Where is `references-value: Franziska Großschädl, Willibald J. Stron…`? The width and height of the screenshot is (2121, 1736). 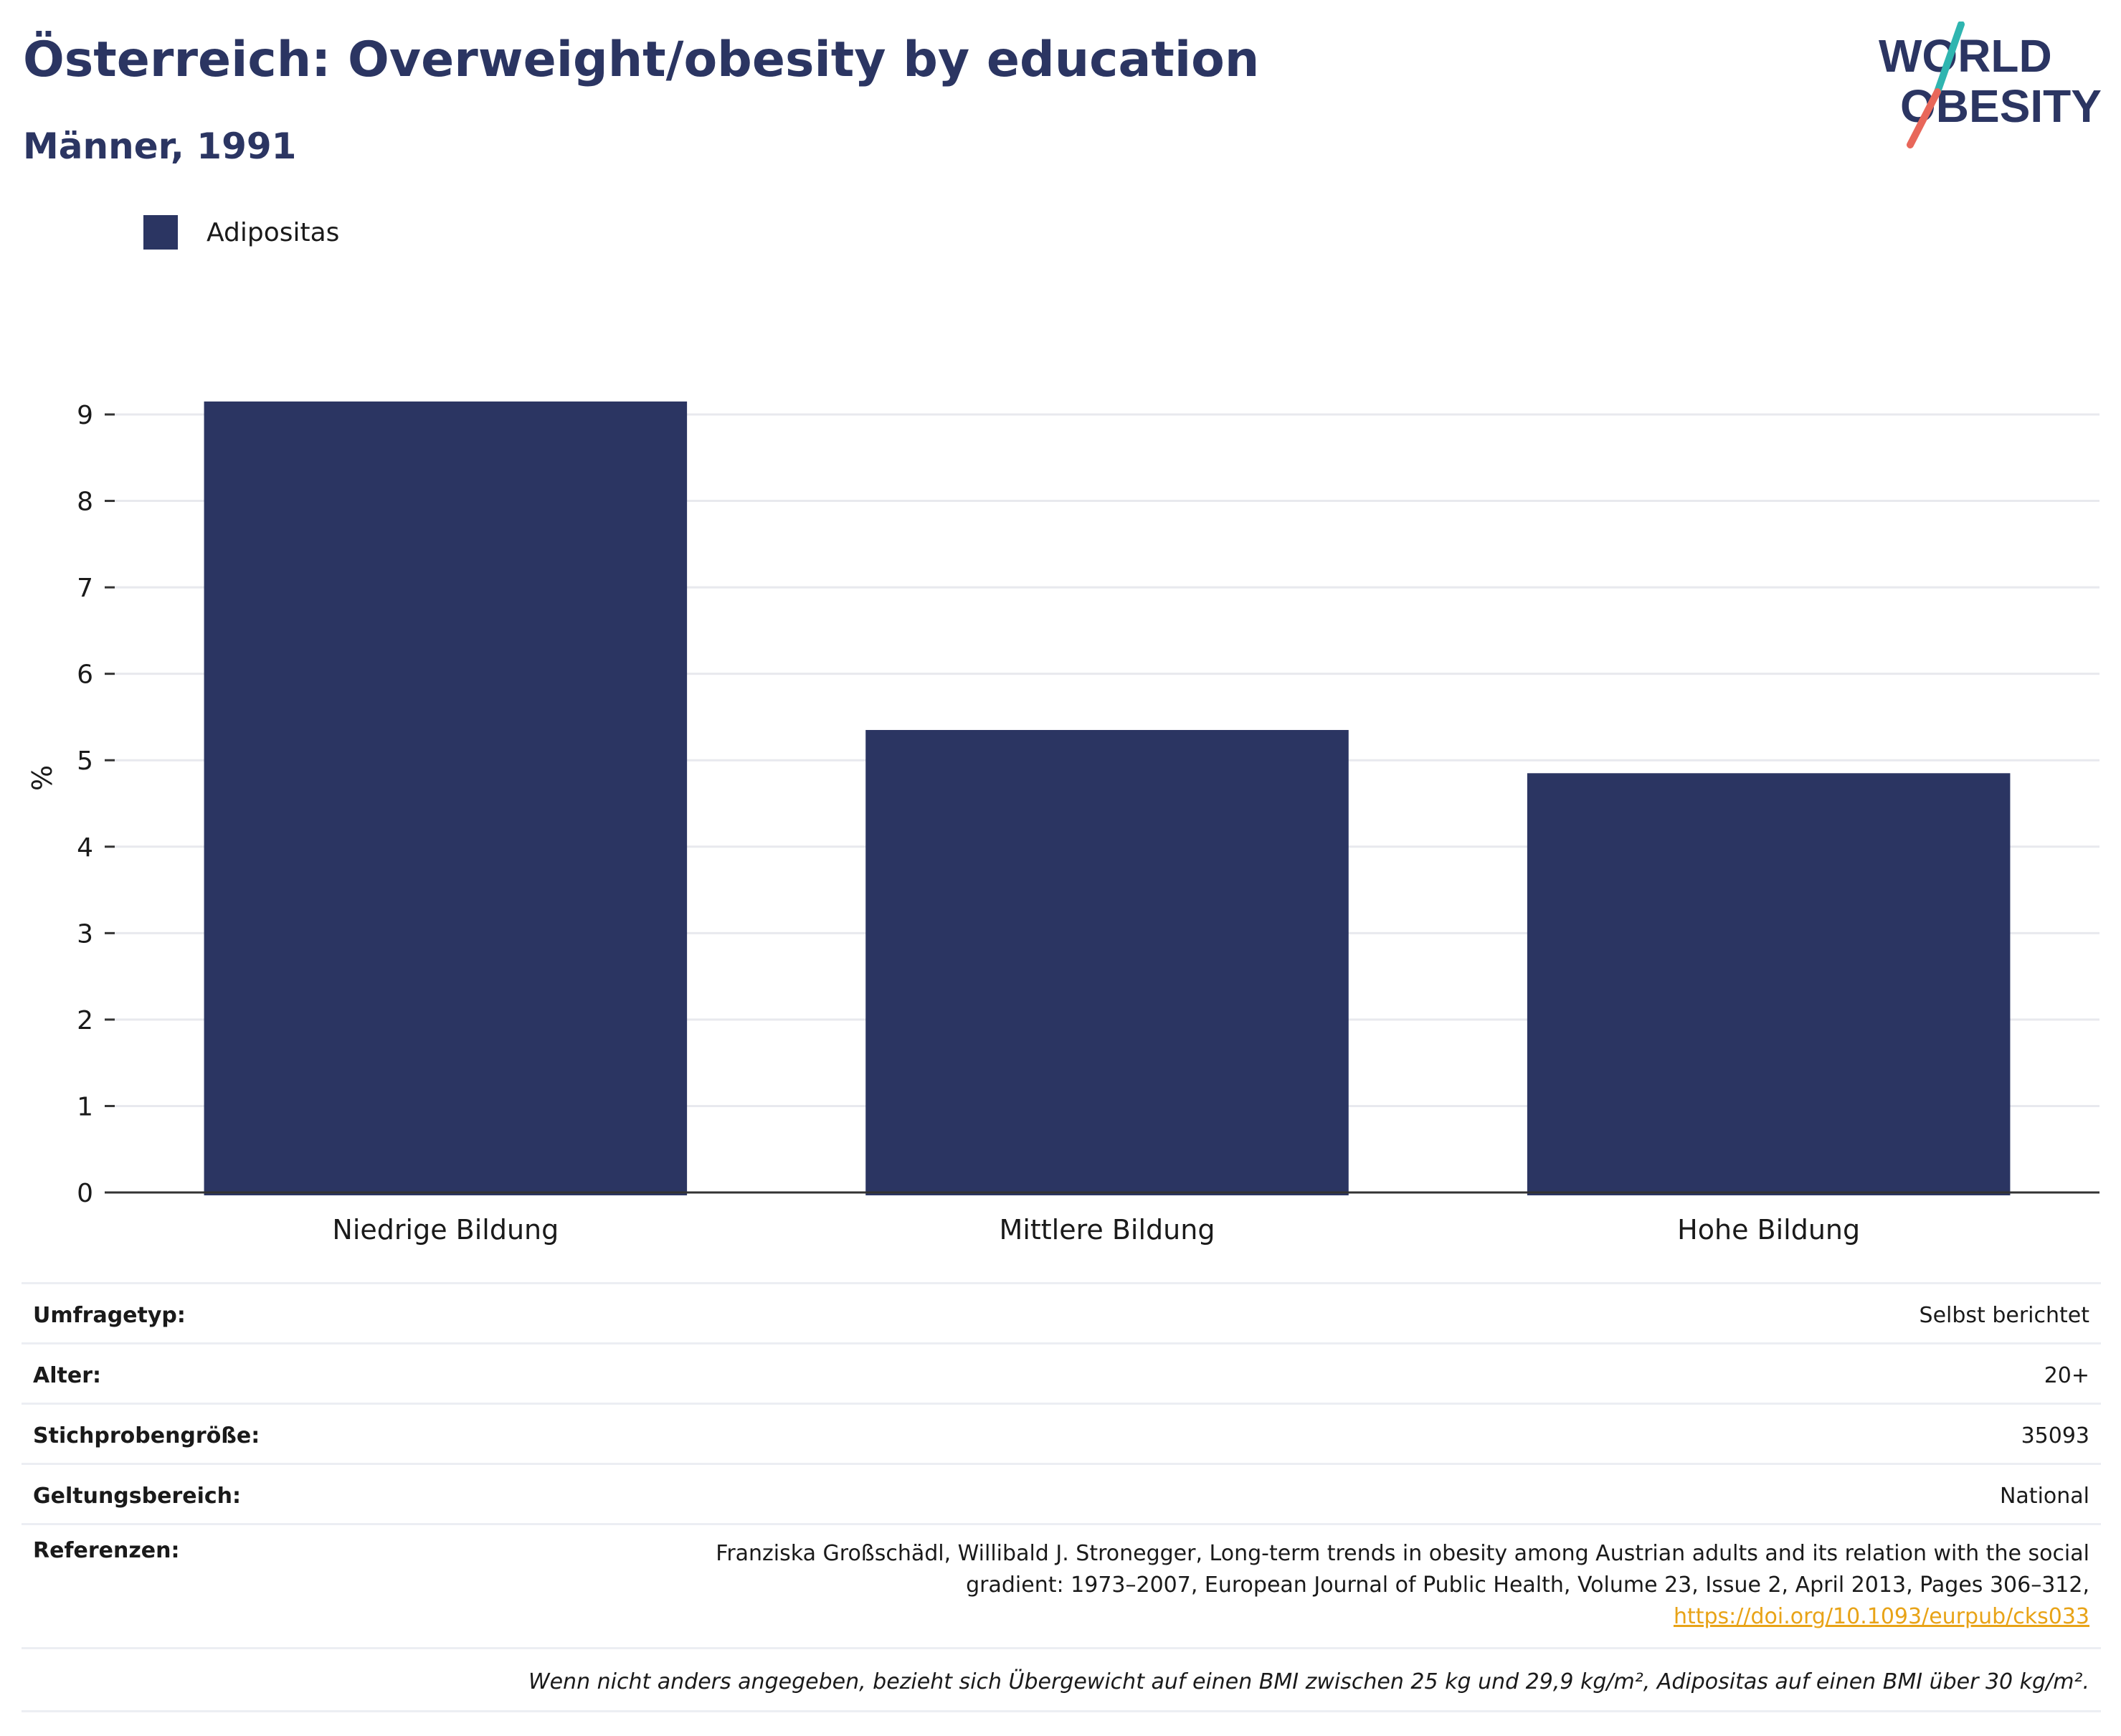 references-value: Franziska Großschädl, Willibald J. Stron… is located at coordinates (1270, 1586).